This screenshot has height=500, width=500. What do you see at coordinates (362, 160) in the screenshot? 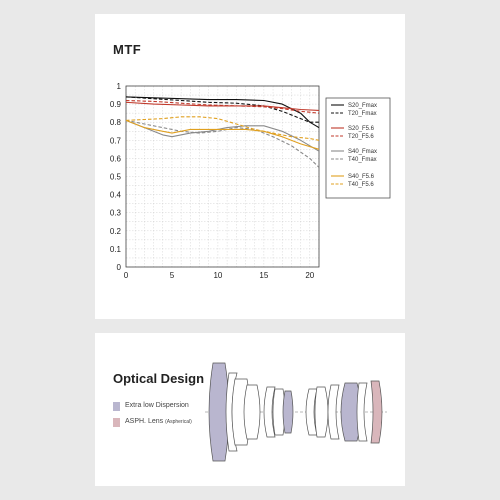
I see `legend-label: T40_Fmax` at bounding box center [362, 160].